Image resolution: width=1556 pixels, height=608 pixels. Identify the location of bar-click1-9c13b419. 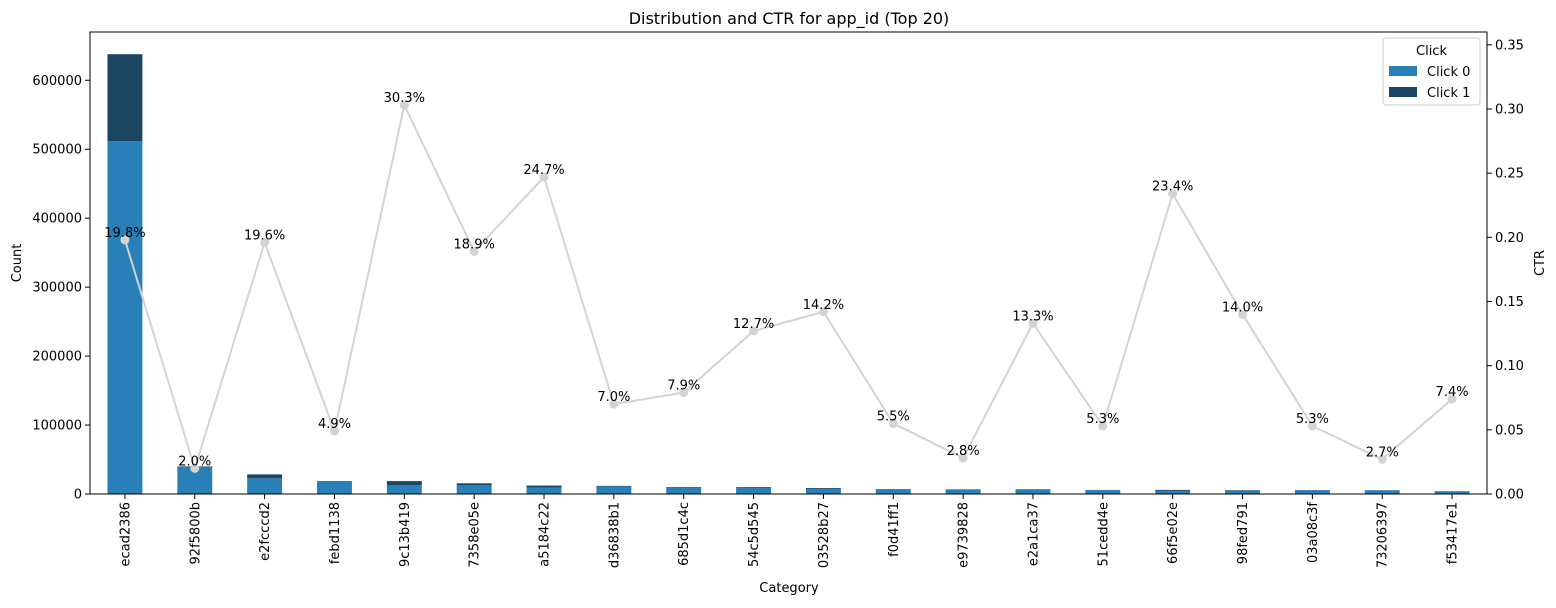
(404, 483).